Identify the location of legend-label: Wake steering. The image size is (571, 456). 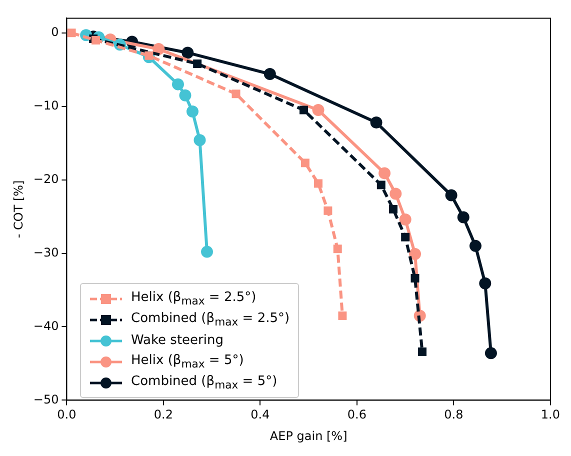
(177, 340).